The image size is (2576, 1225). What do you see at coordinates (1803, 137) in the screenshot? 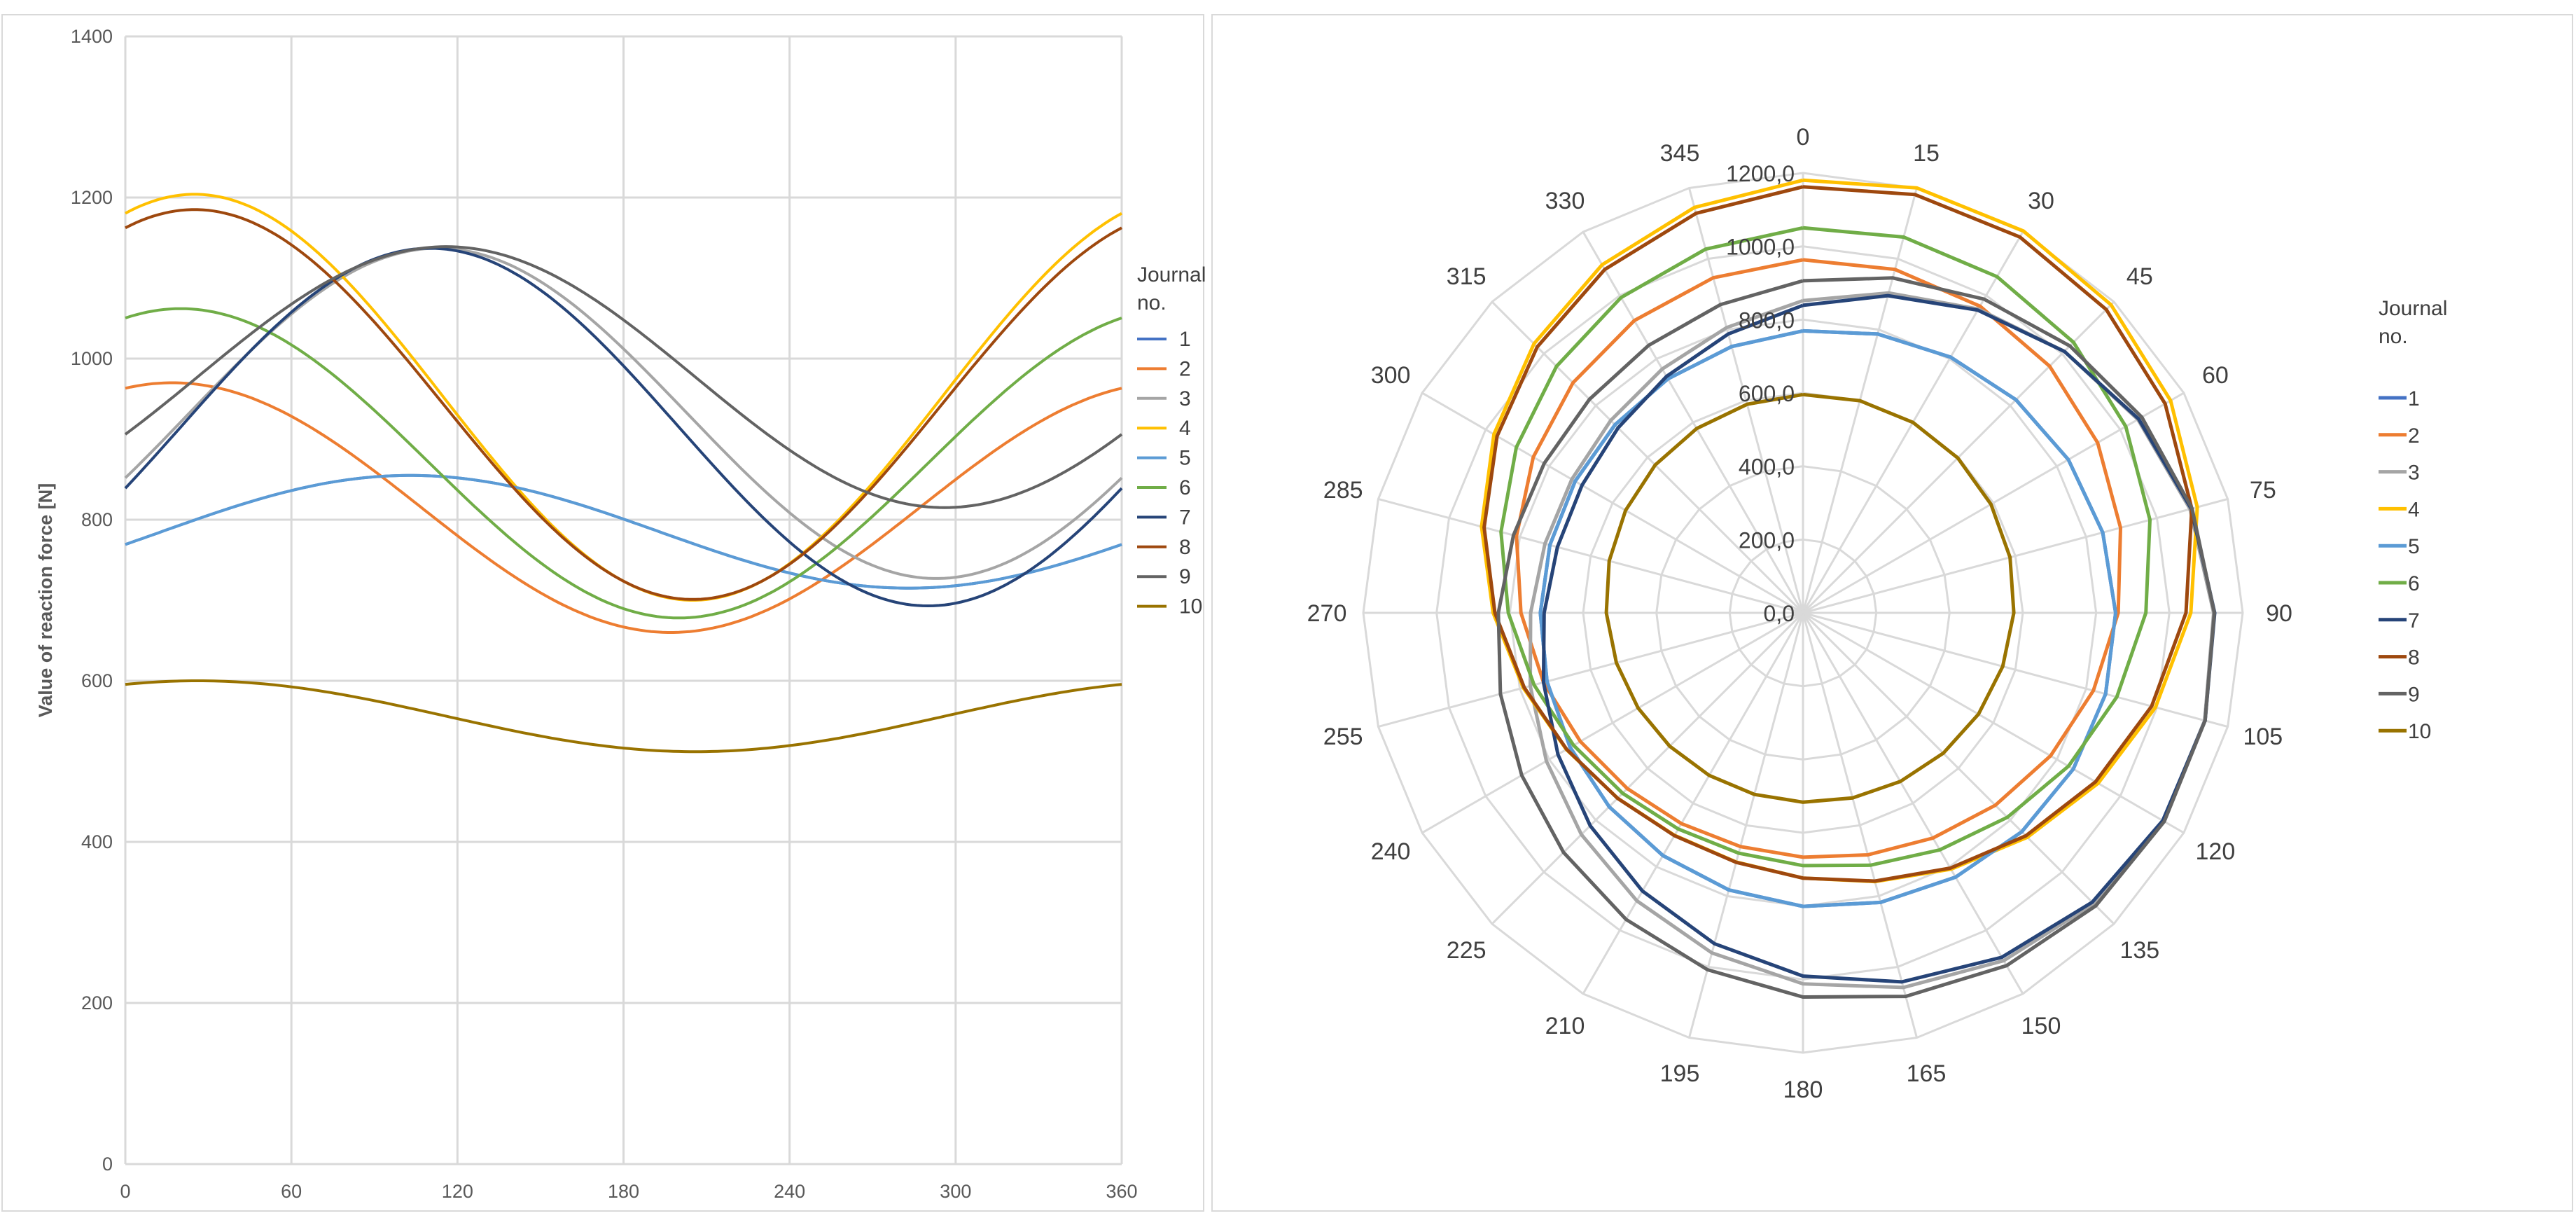
I see `angle-label: 0` at bounding box center [1803, 137].